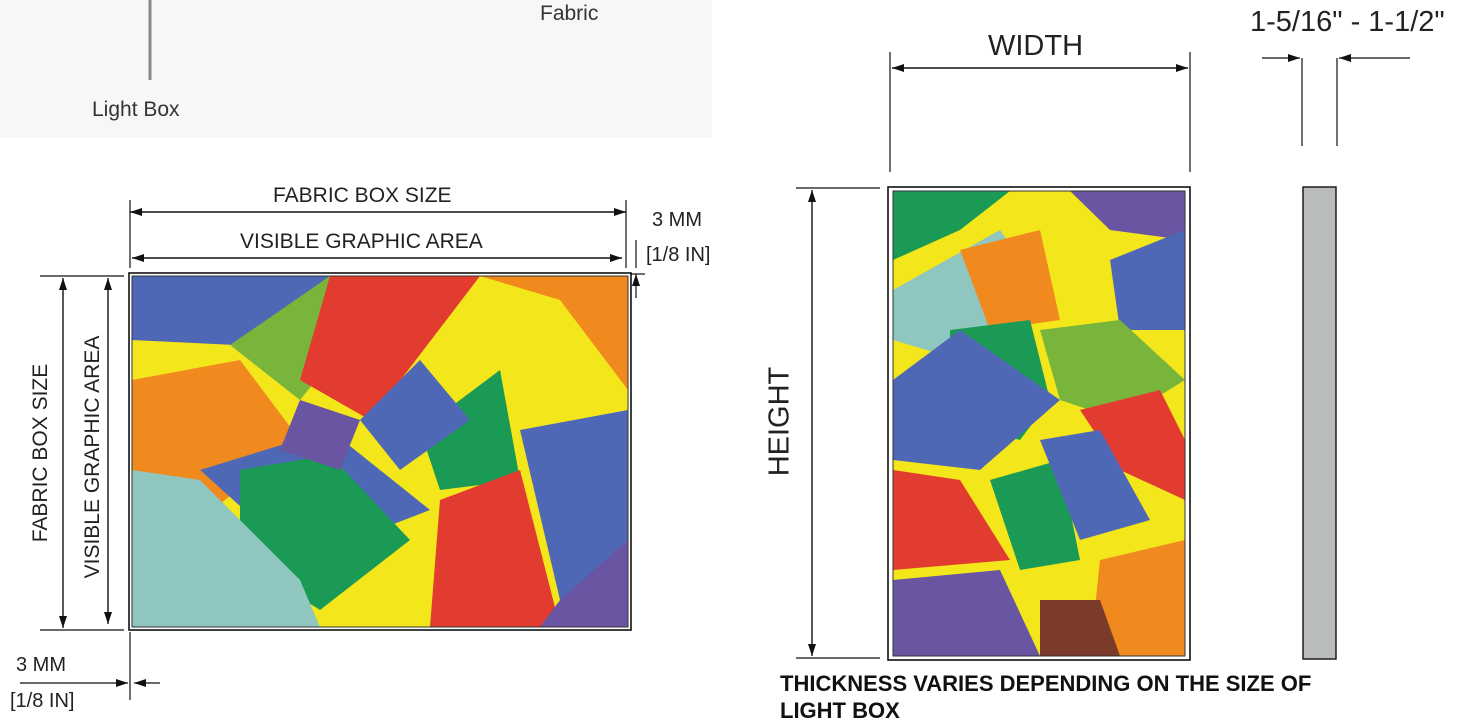 Image resolution: width=1477 pixels, height=724 pixels. Describe the element at coordinates (779, 421) in the screenshot. I see `height-label: HEIGHT` at that location.